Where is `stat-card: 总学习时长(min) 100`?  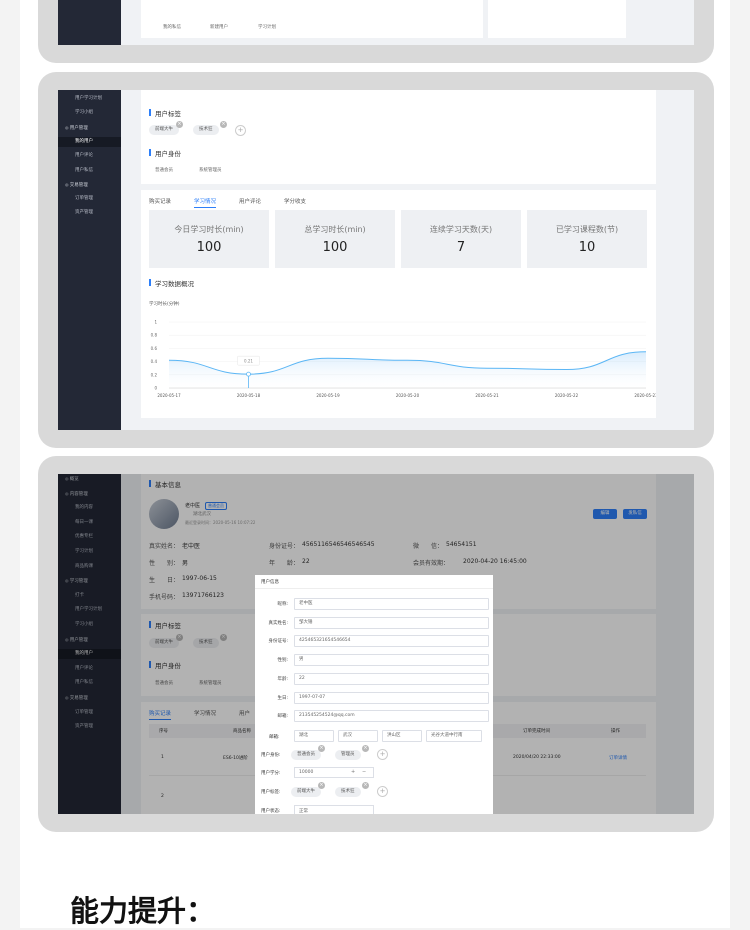
stat-card: 总学习时长(min) 100 is located at coordinates (335, 239).